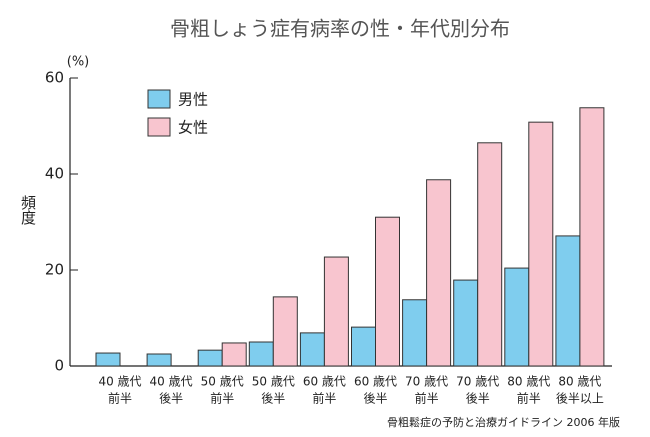 The image size is (650, 437). I want to click on y-tick-label: 60, so click(54, 78).